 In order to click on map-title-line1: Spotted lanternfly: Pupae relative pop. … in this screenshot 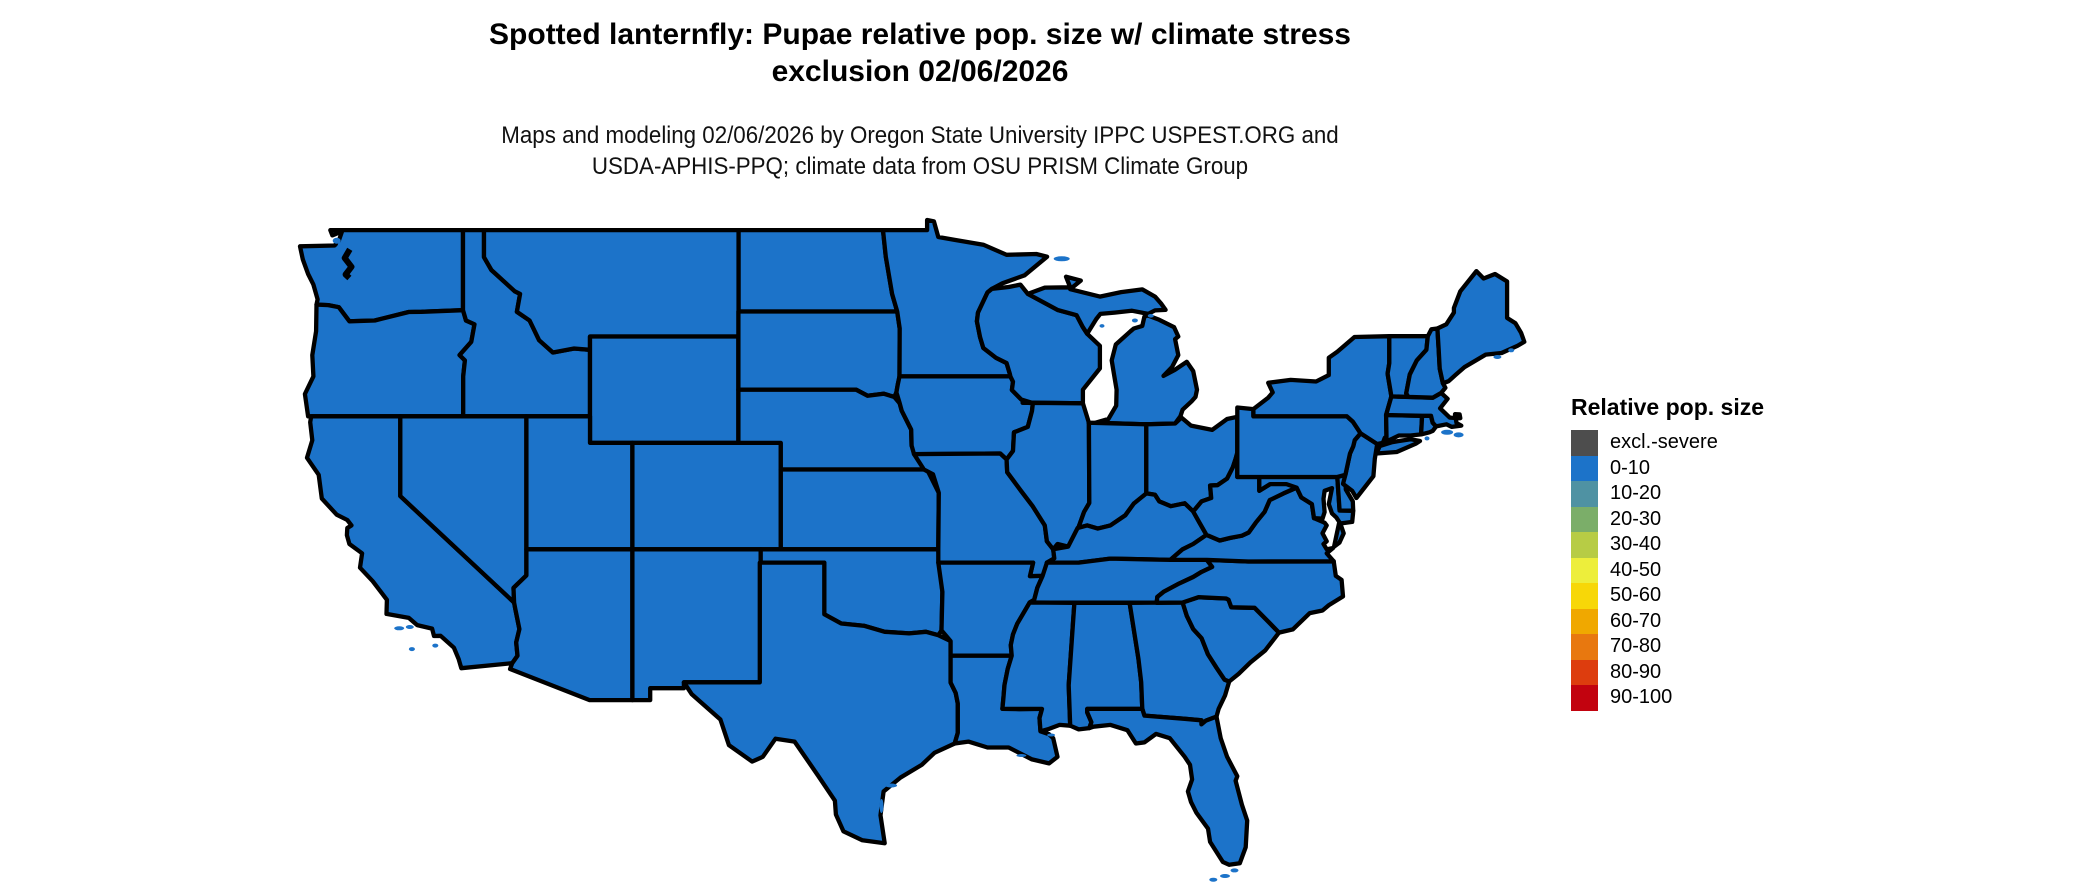, I will do `click(920, 34)`.